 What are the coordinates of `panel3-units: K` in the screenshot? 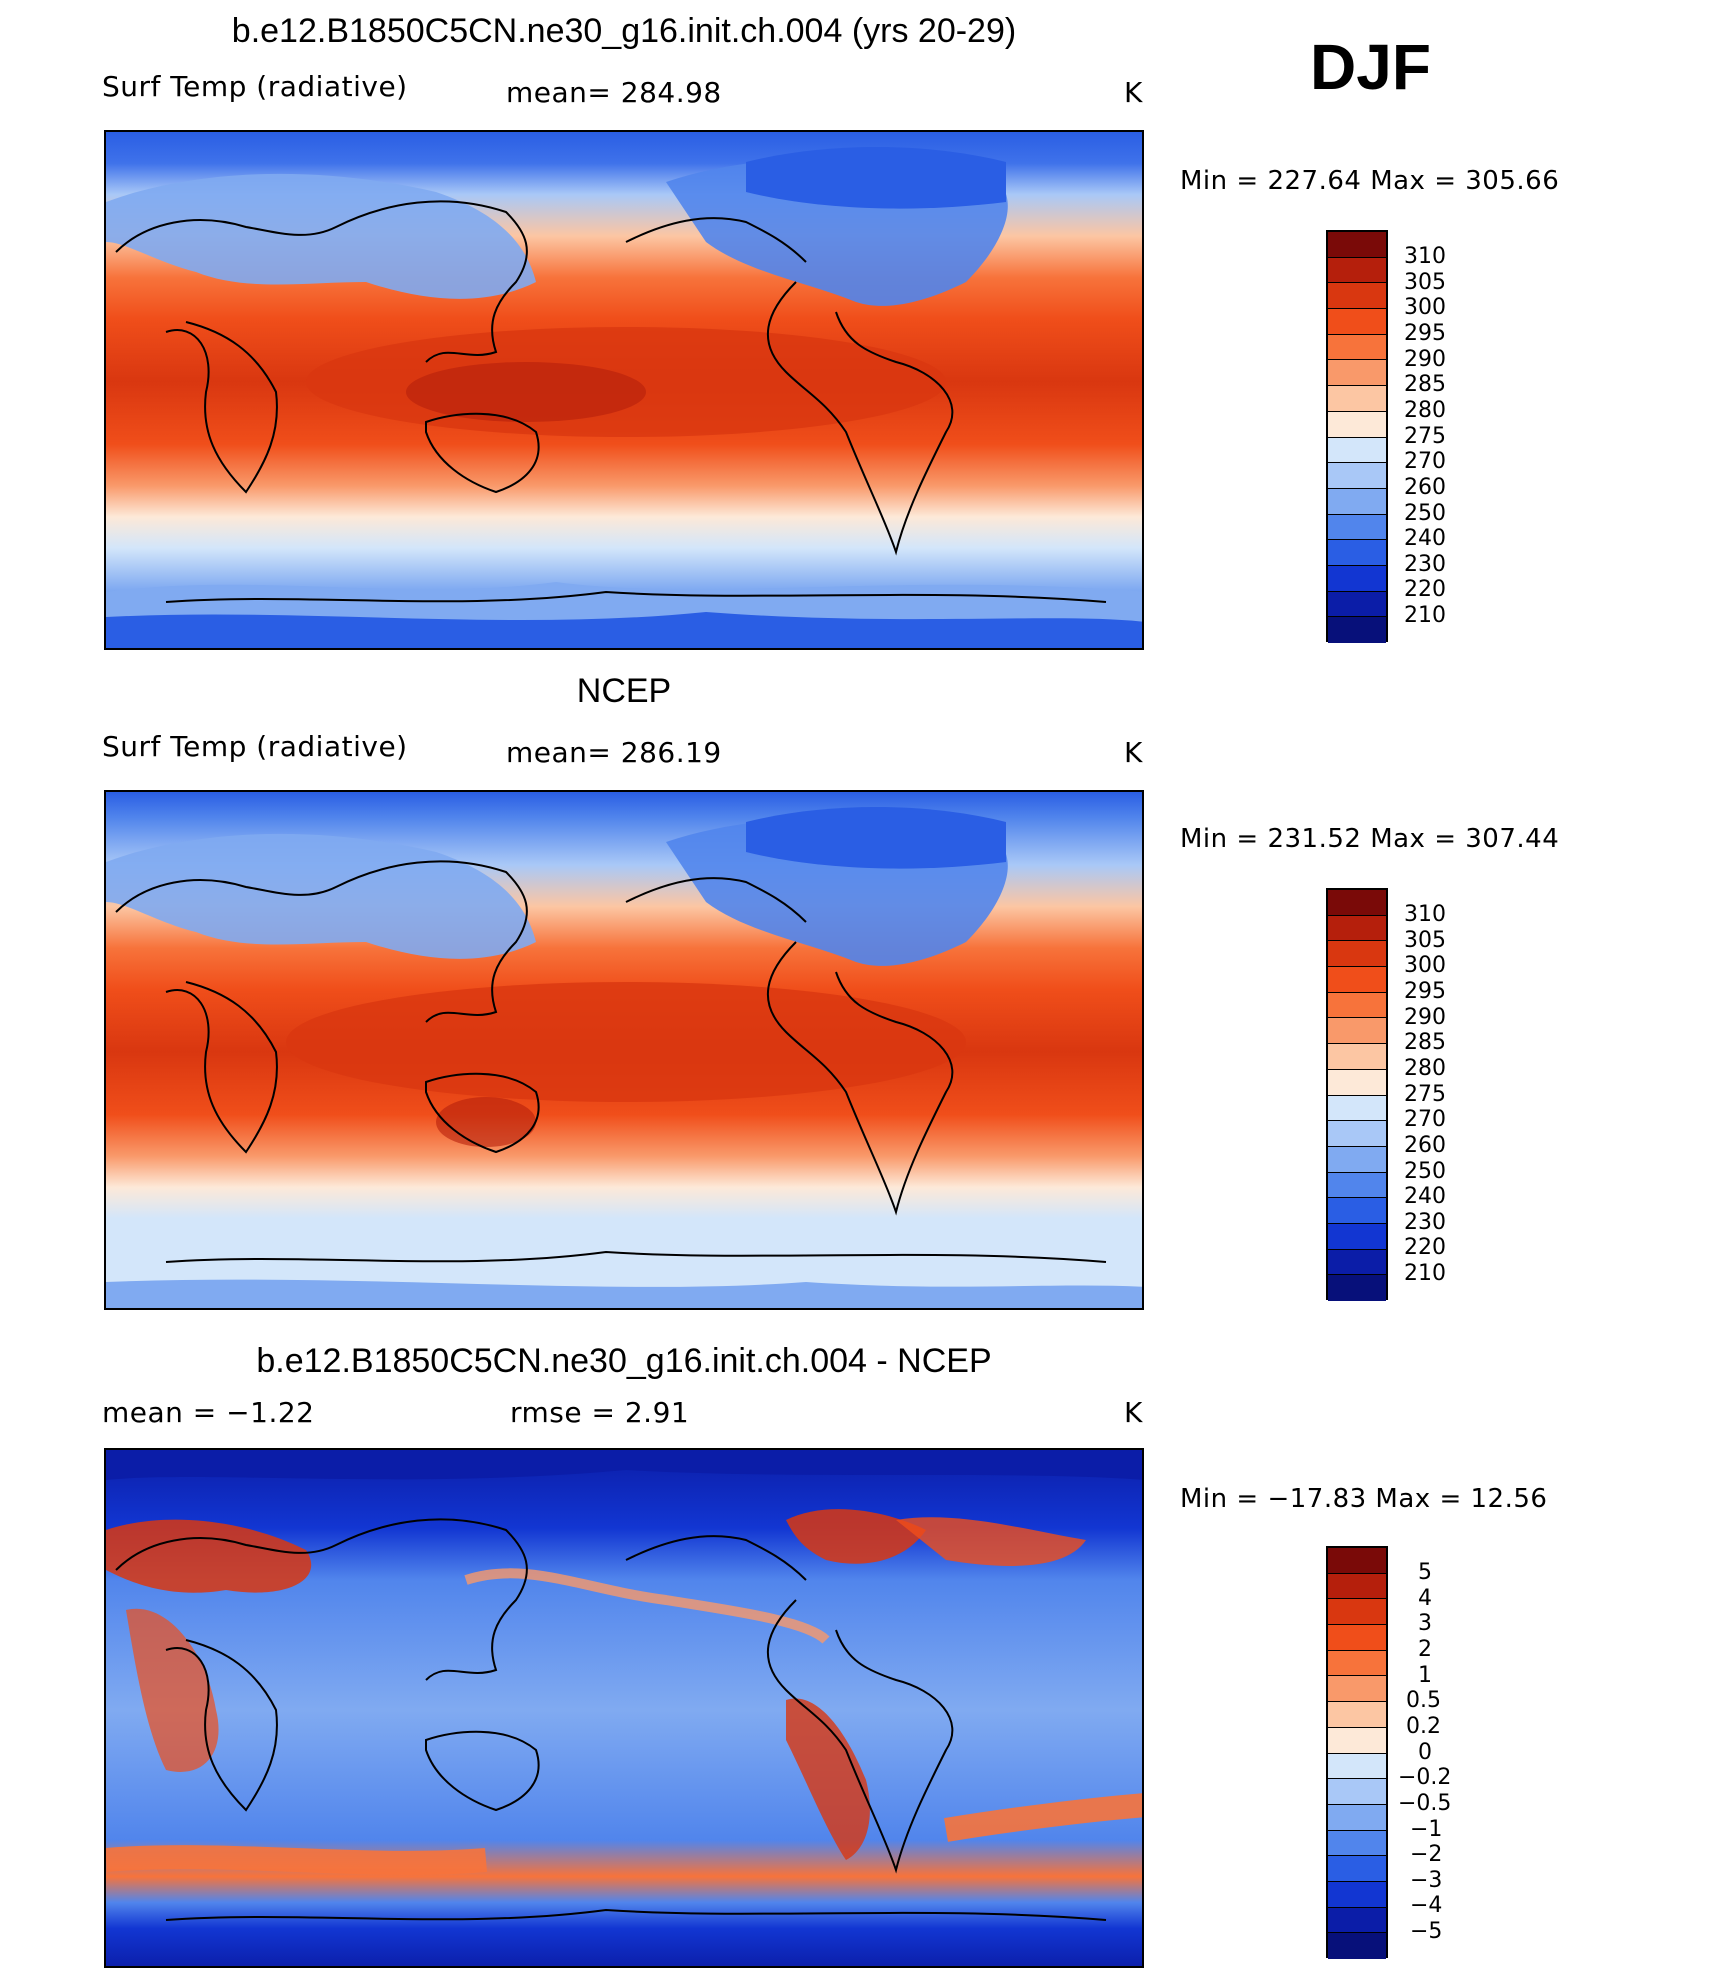 It's located at (1133, 1412).